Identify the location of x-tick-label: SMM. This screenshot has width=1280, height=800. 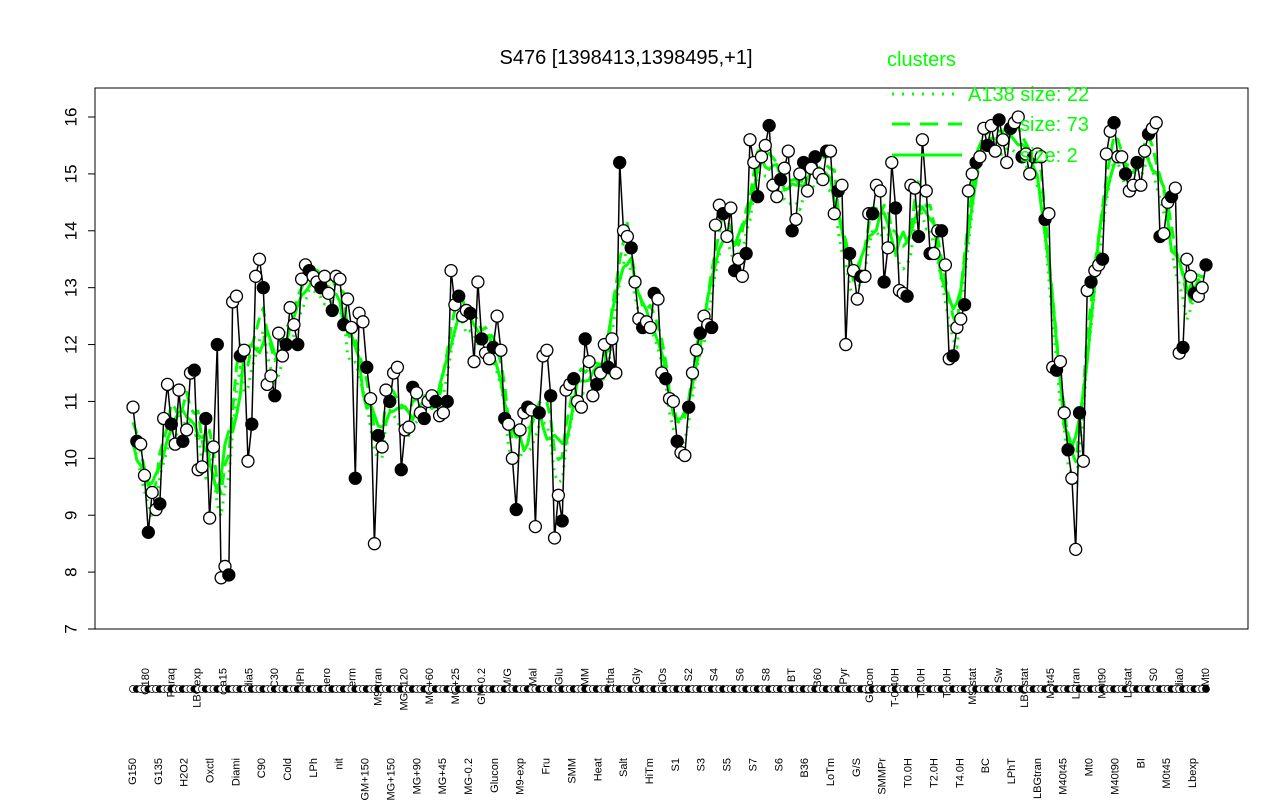
(572, 771).